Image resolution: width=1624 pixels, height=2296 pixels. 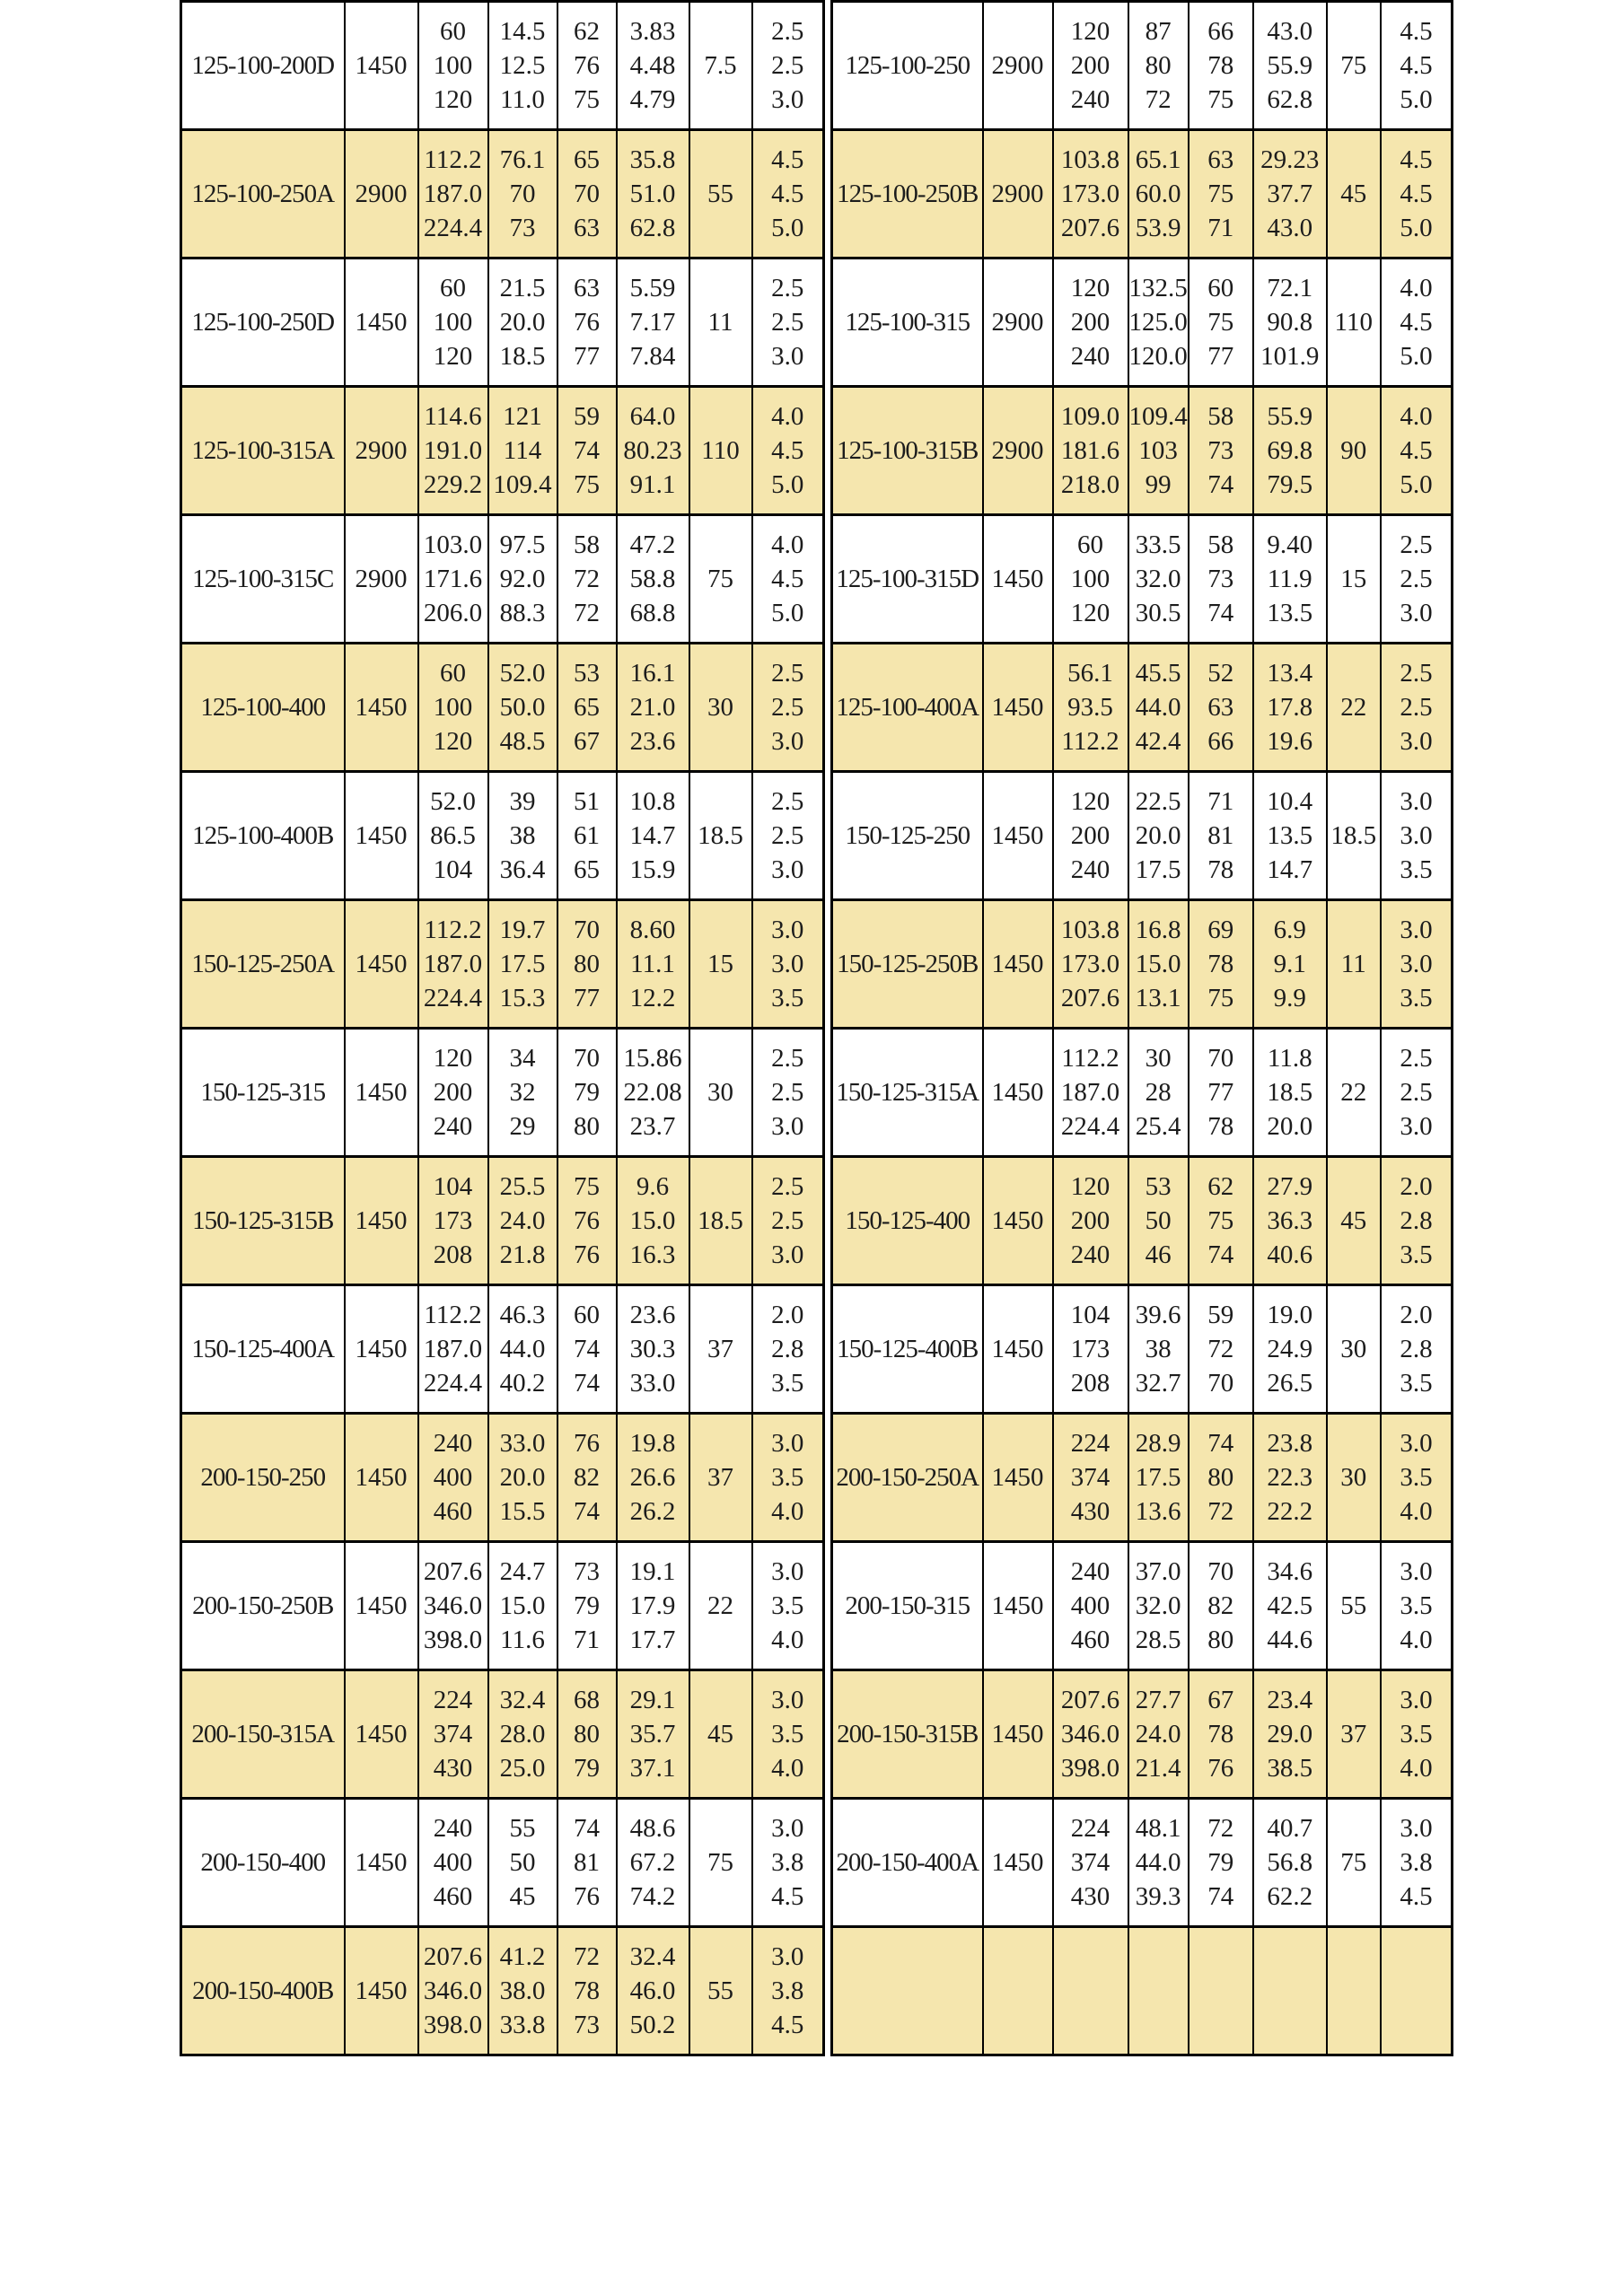 What do you see at coordinates (1289, 964) in the screenshot?
I see `power-cell: 6.9 9.1 9.9` at bounding box center [1289, 964].